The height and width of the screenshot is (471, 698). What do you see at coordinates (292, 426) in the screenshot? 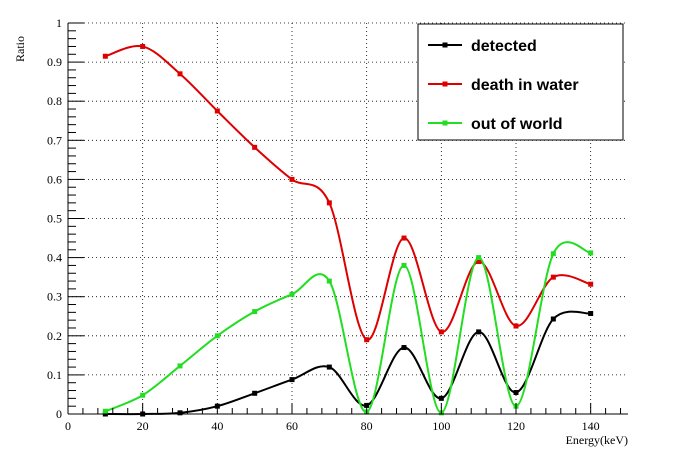
I see `x-tick-label: 60` at bounding box center [292, 426].